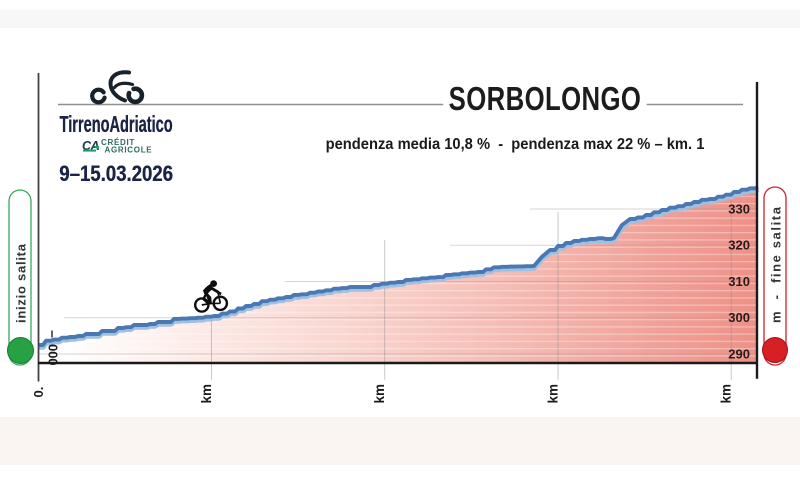 The width and height of the screenshot is (800, 484). Describe the element at coordinates (739, 317) in the screenshot. I see `svg-text: 300` at that location.